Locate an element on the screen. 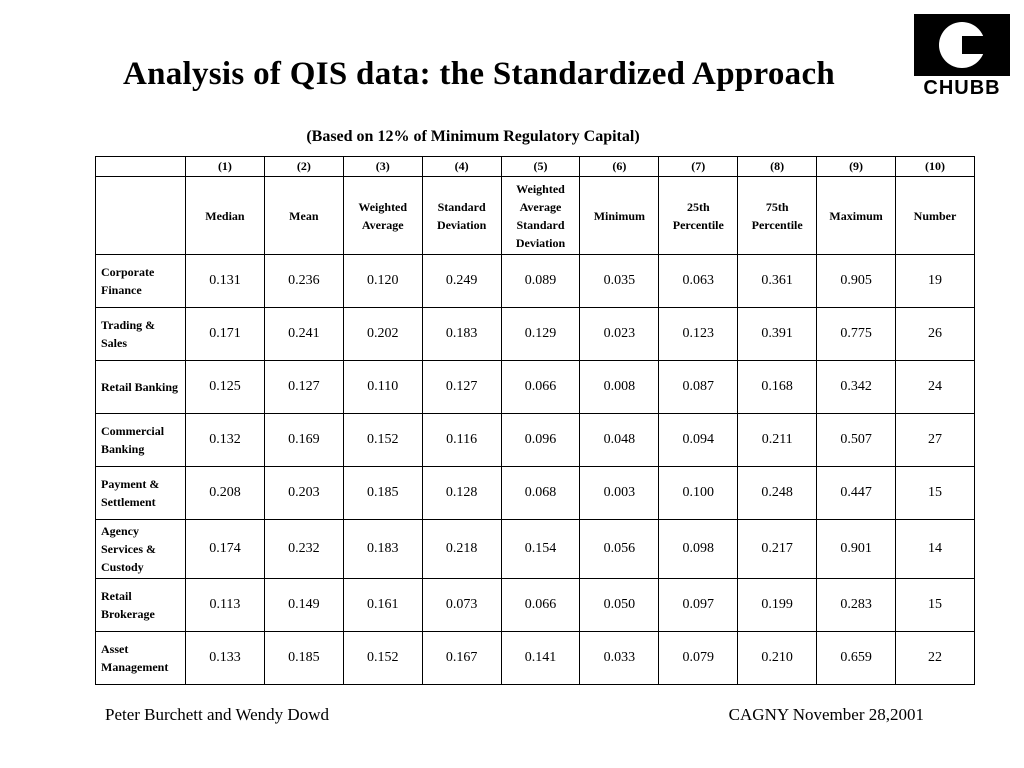 The height and width of the screenshot is (768, 1024). chubb-logo-icon is located at coordinates (962, 45).